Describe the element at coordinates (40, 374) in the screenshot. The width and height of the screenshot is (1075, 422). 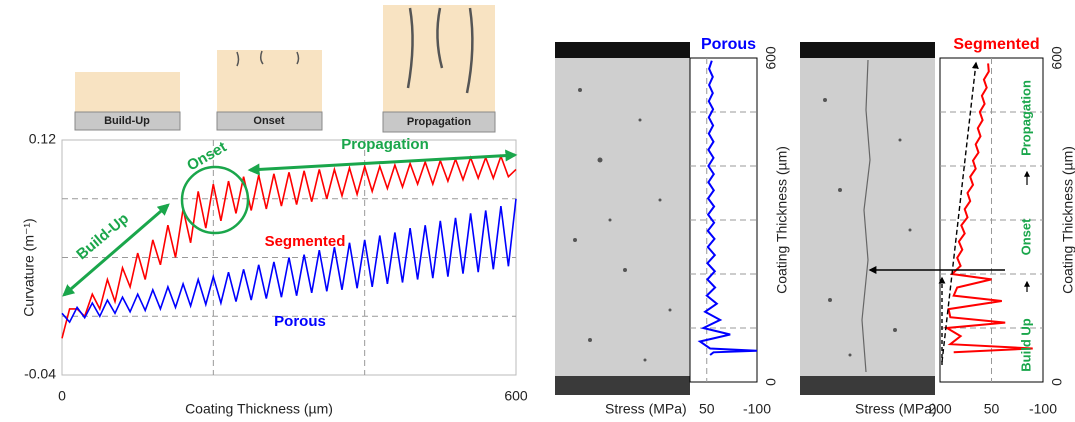
I see `y-tick-label: -0.04` at that location.